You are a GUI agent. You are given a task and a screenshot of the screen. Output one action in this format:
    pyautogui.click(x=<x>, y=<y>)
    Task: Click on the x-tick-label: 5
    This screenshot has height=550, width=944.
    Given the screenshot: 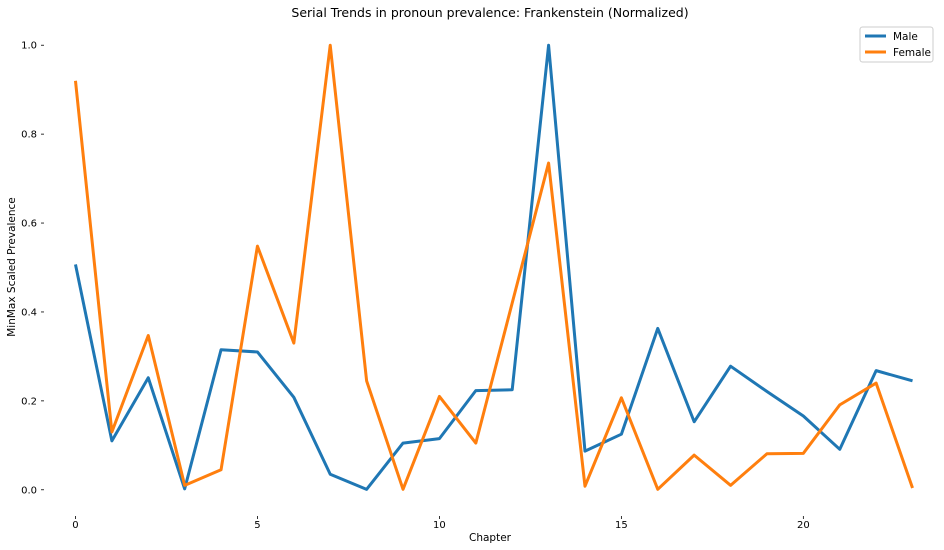 What is the action you would take?
    pyautogui.click(x=257, y=525)
    